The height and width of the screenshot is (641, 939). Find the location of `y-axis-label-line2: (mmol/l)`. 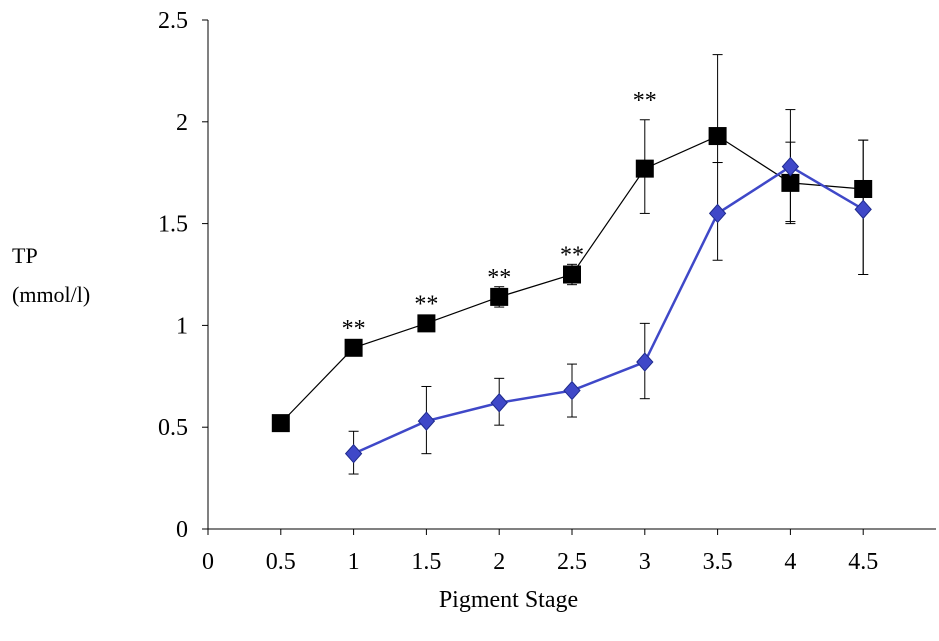

y-axis-label-line2: (mmol/l) is located at coordinates (51, 294).